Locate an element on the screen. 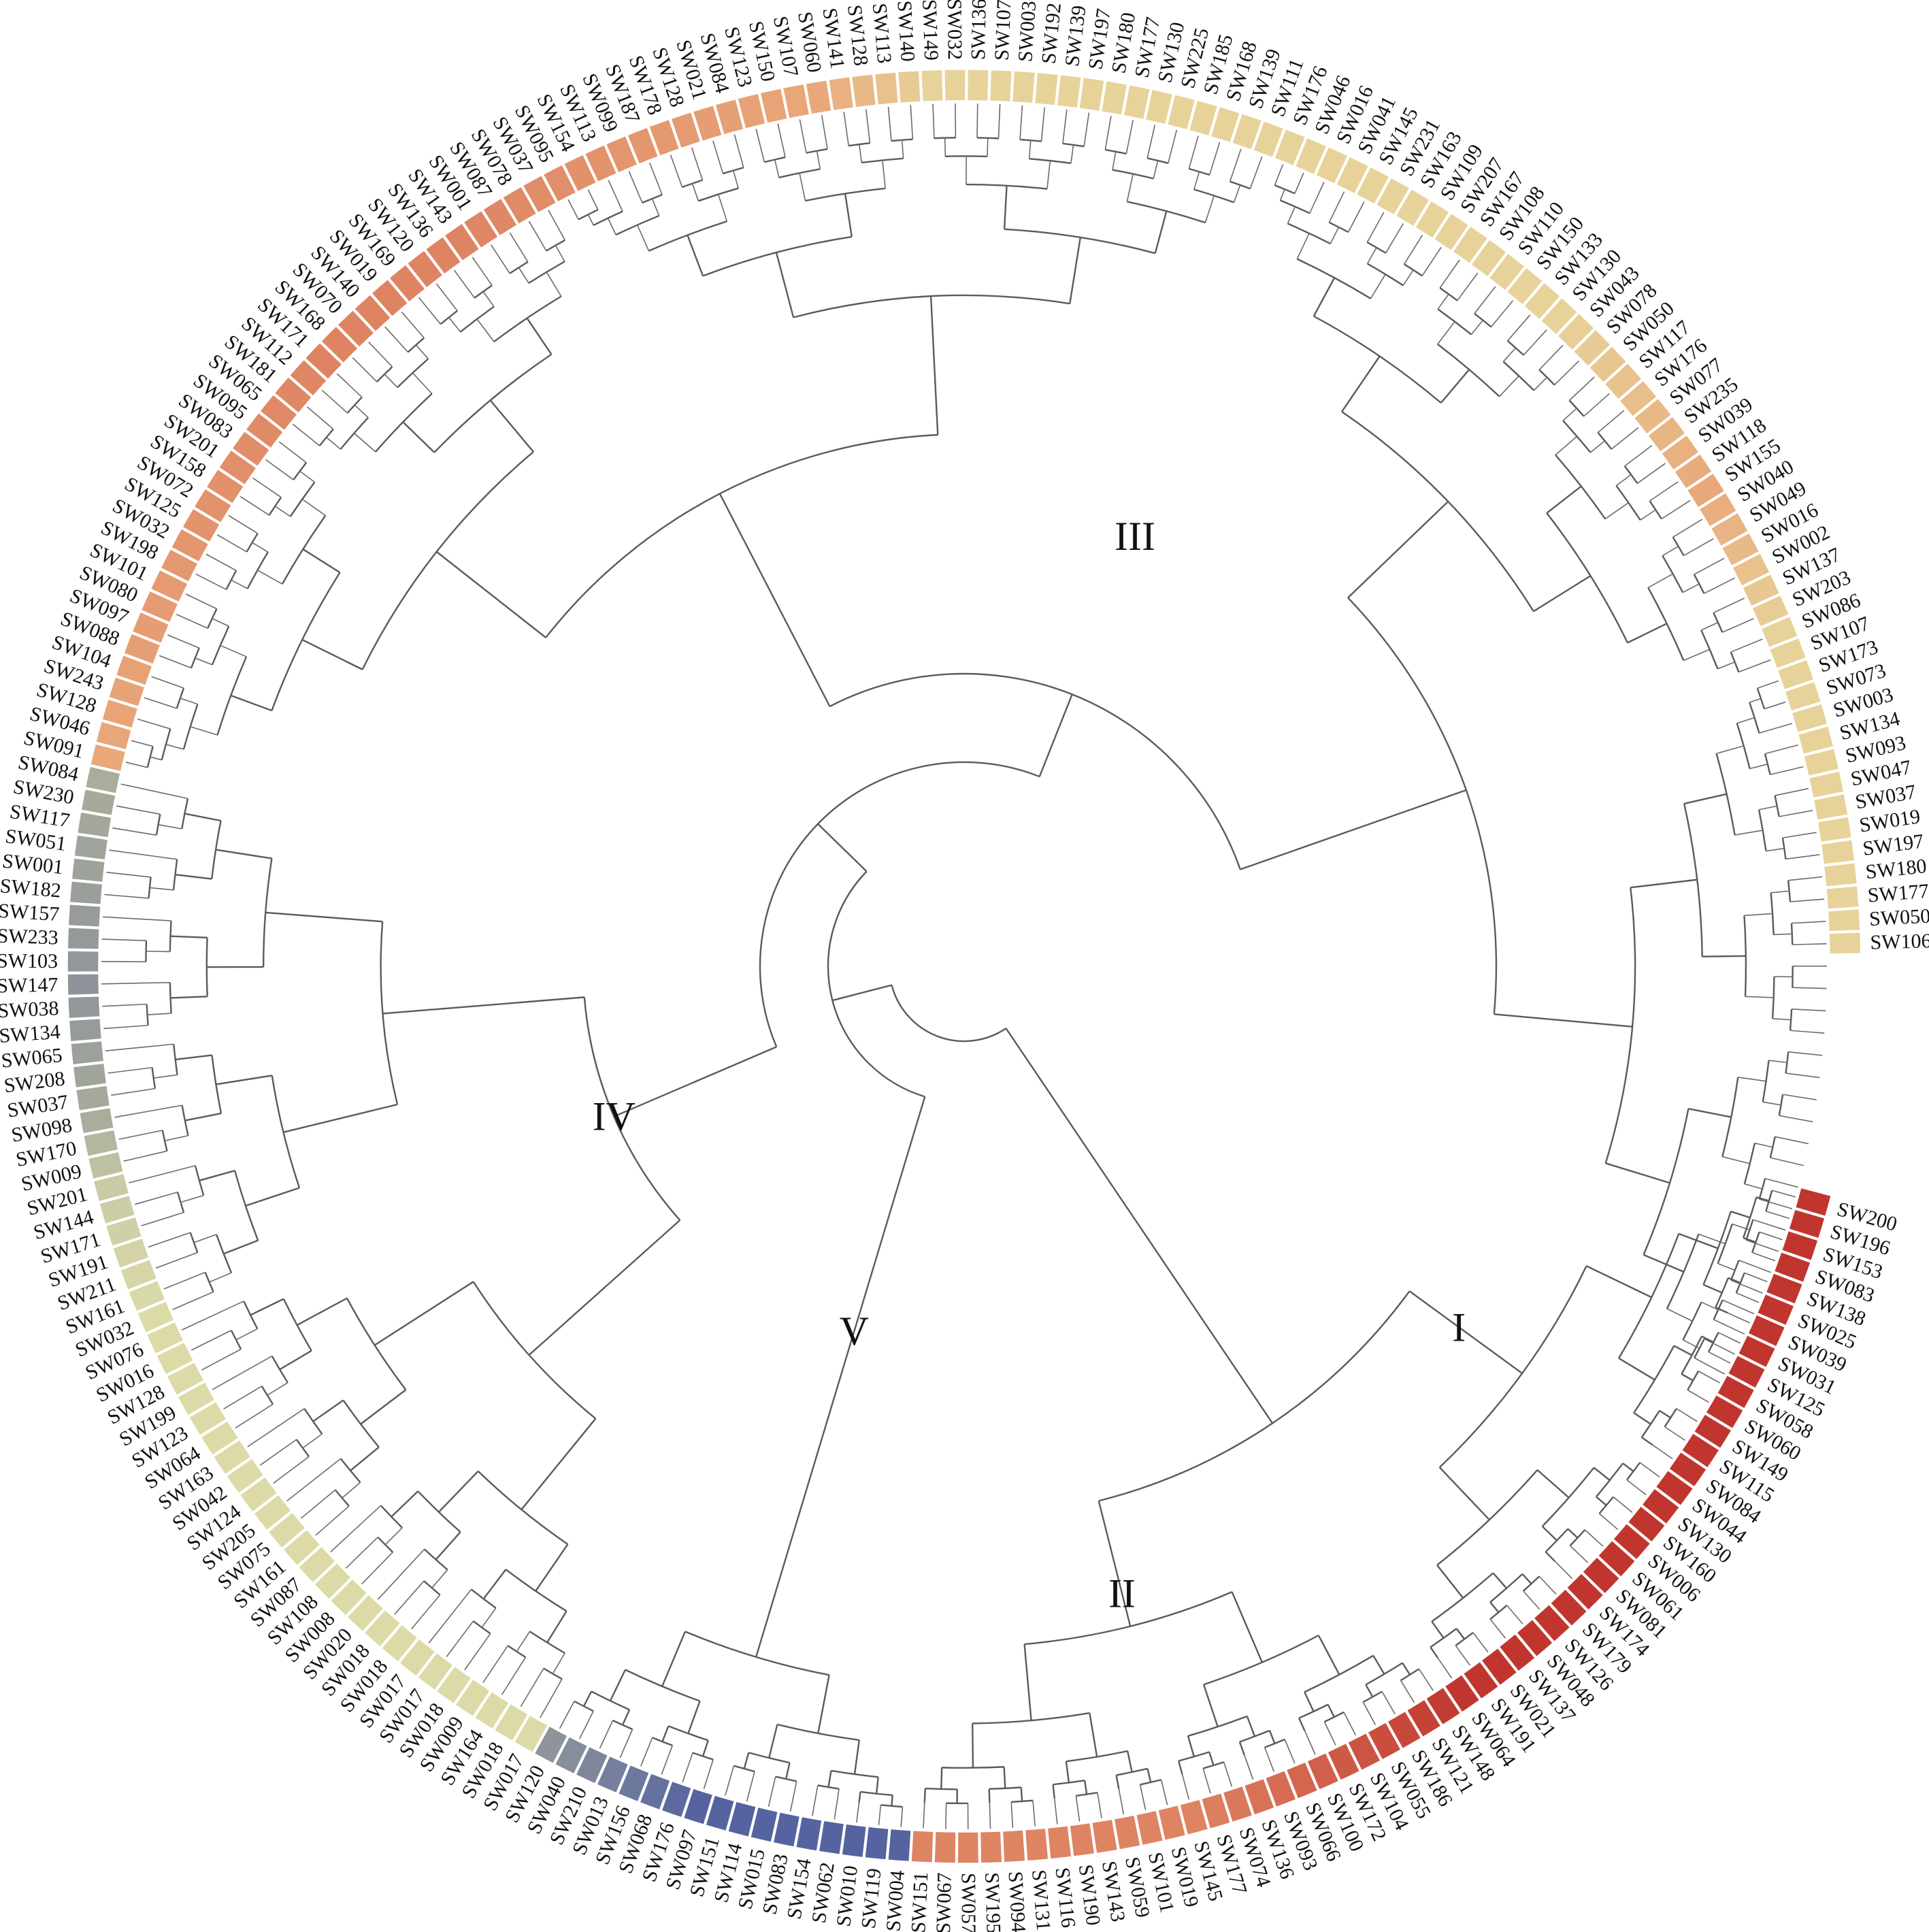 Image resolution: width=1929 pixels, height=1932 pixels. tip-label: SW177 is located at coordinates (1898, 893).